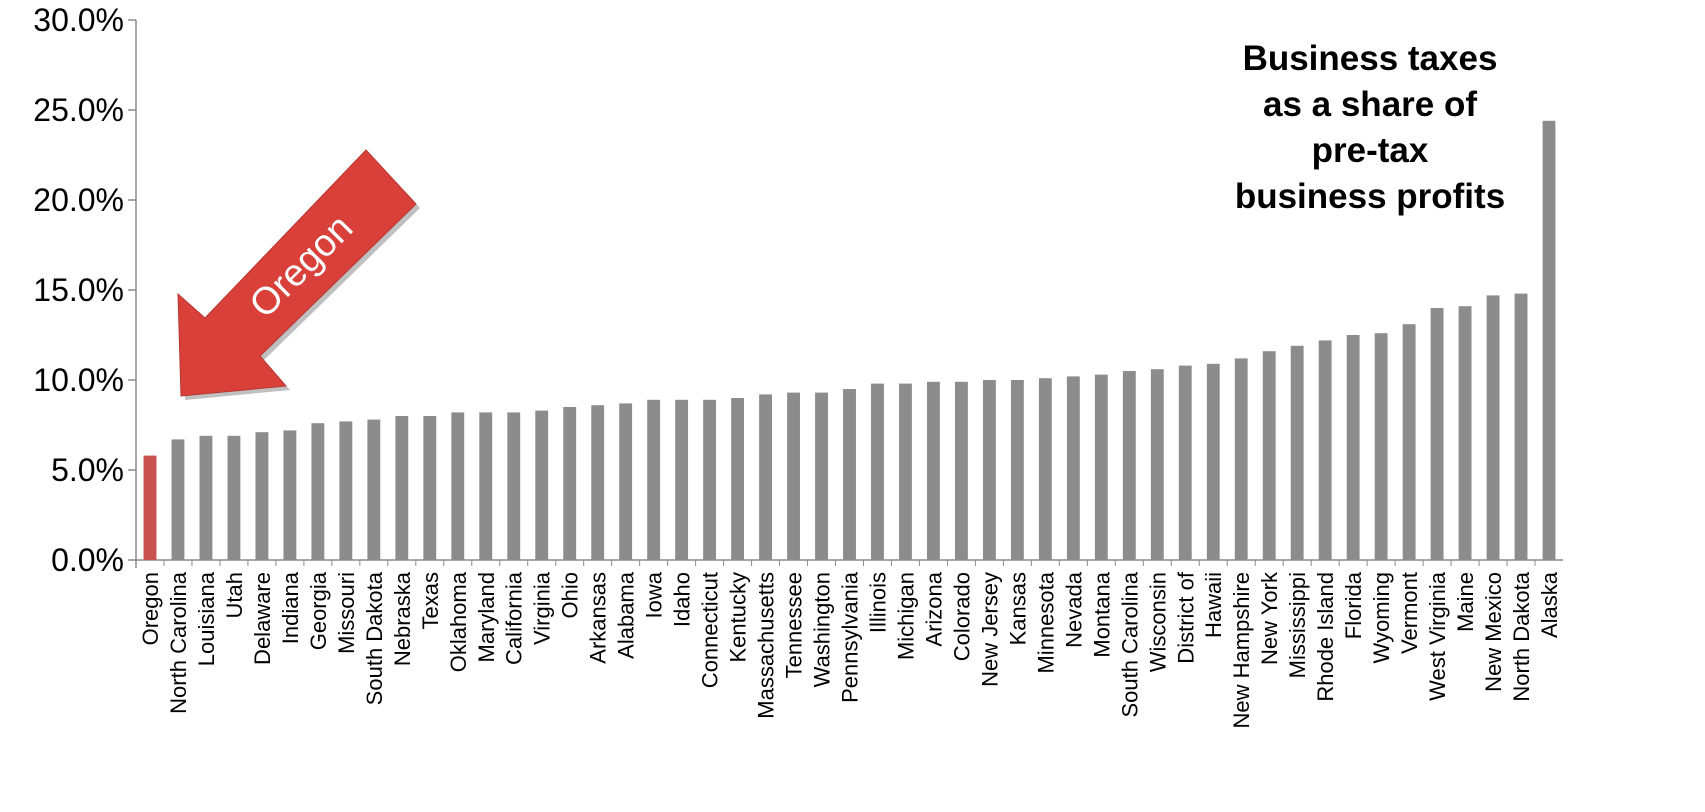  Describe the element at coordinates (1549, 604) in the screenshot. I see `x-tick-label: Alaska` at that location.